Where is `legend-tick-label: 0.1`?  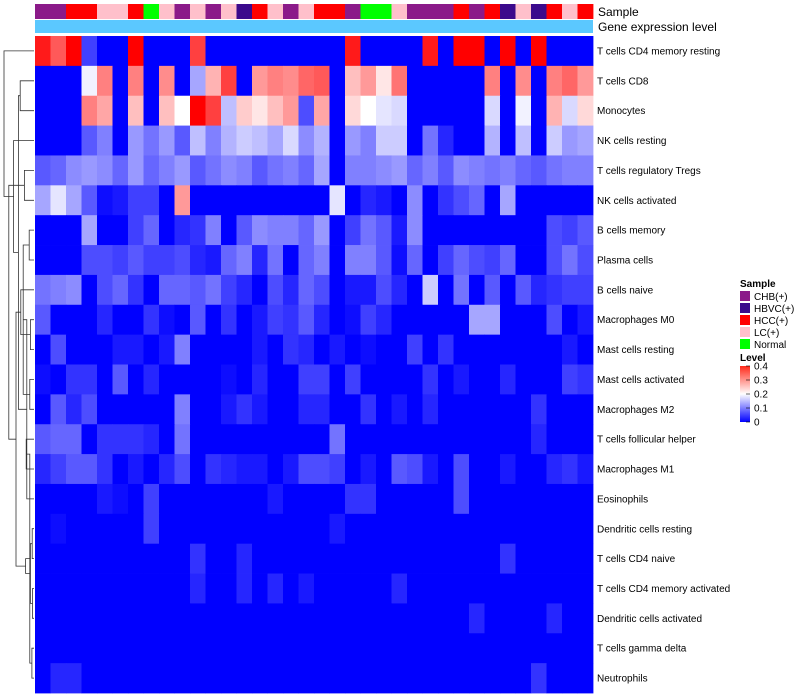
legend-tick-label: 0.1 is located at coordinates (761, 409).